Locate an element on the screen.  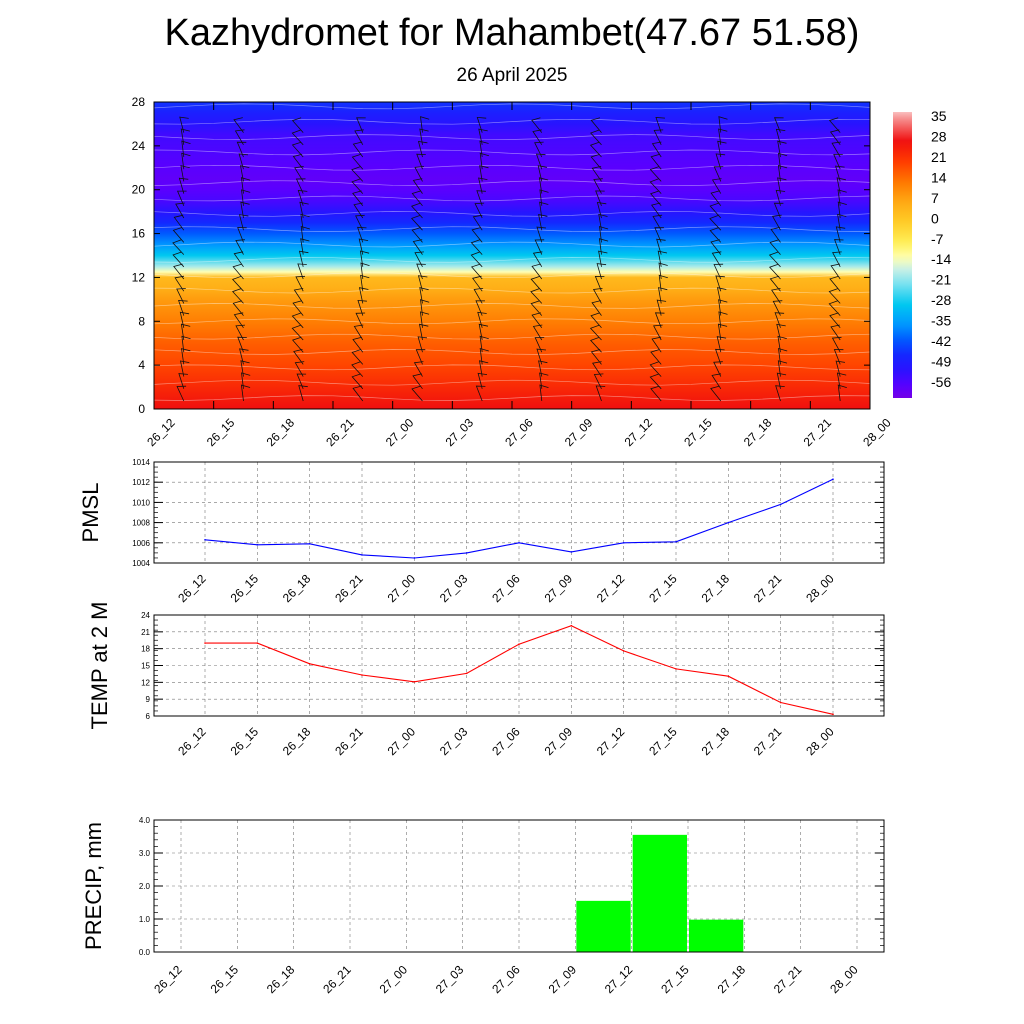
x-tick-label: 27_21 is located at coordinates (768, 741).